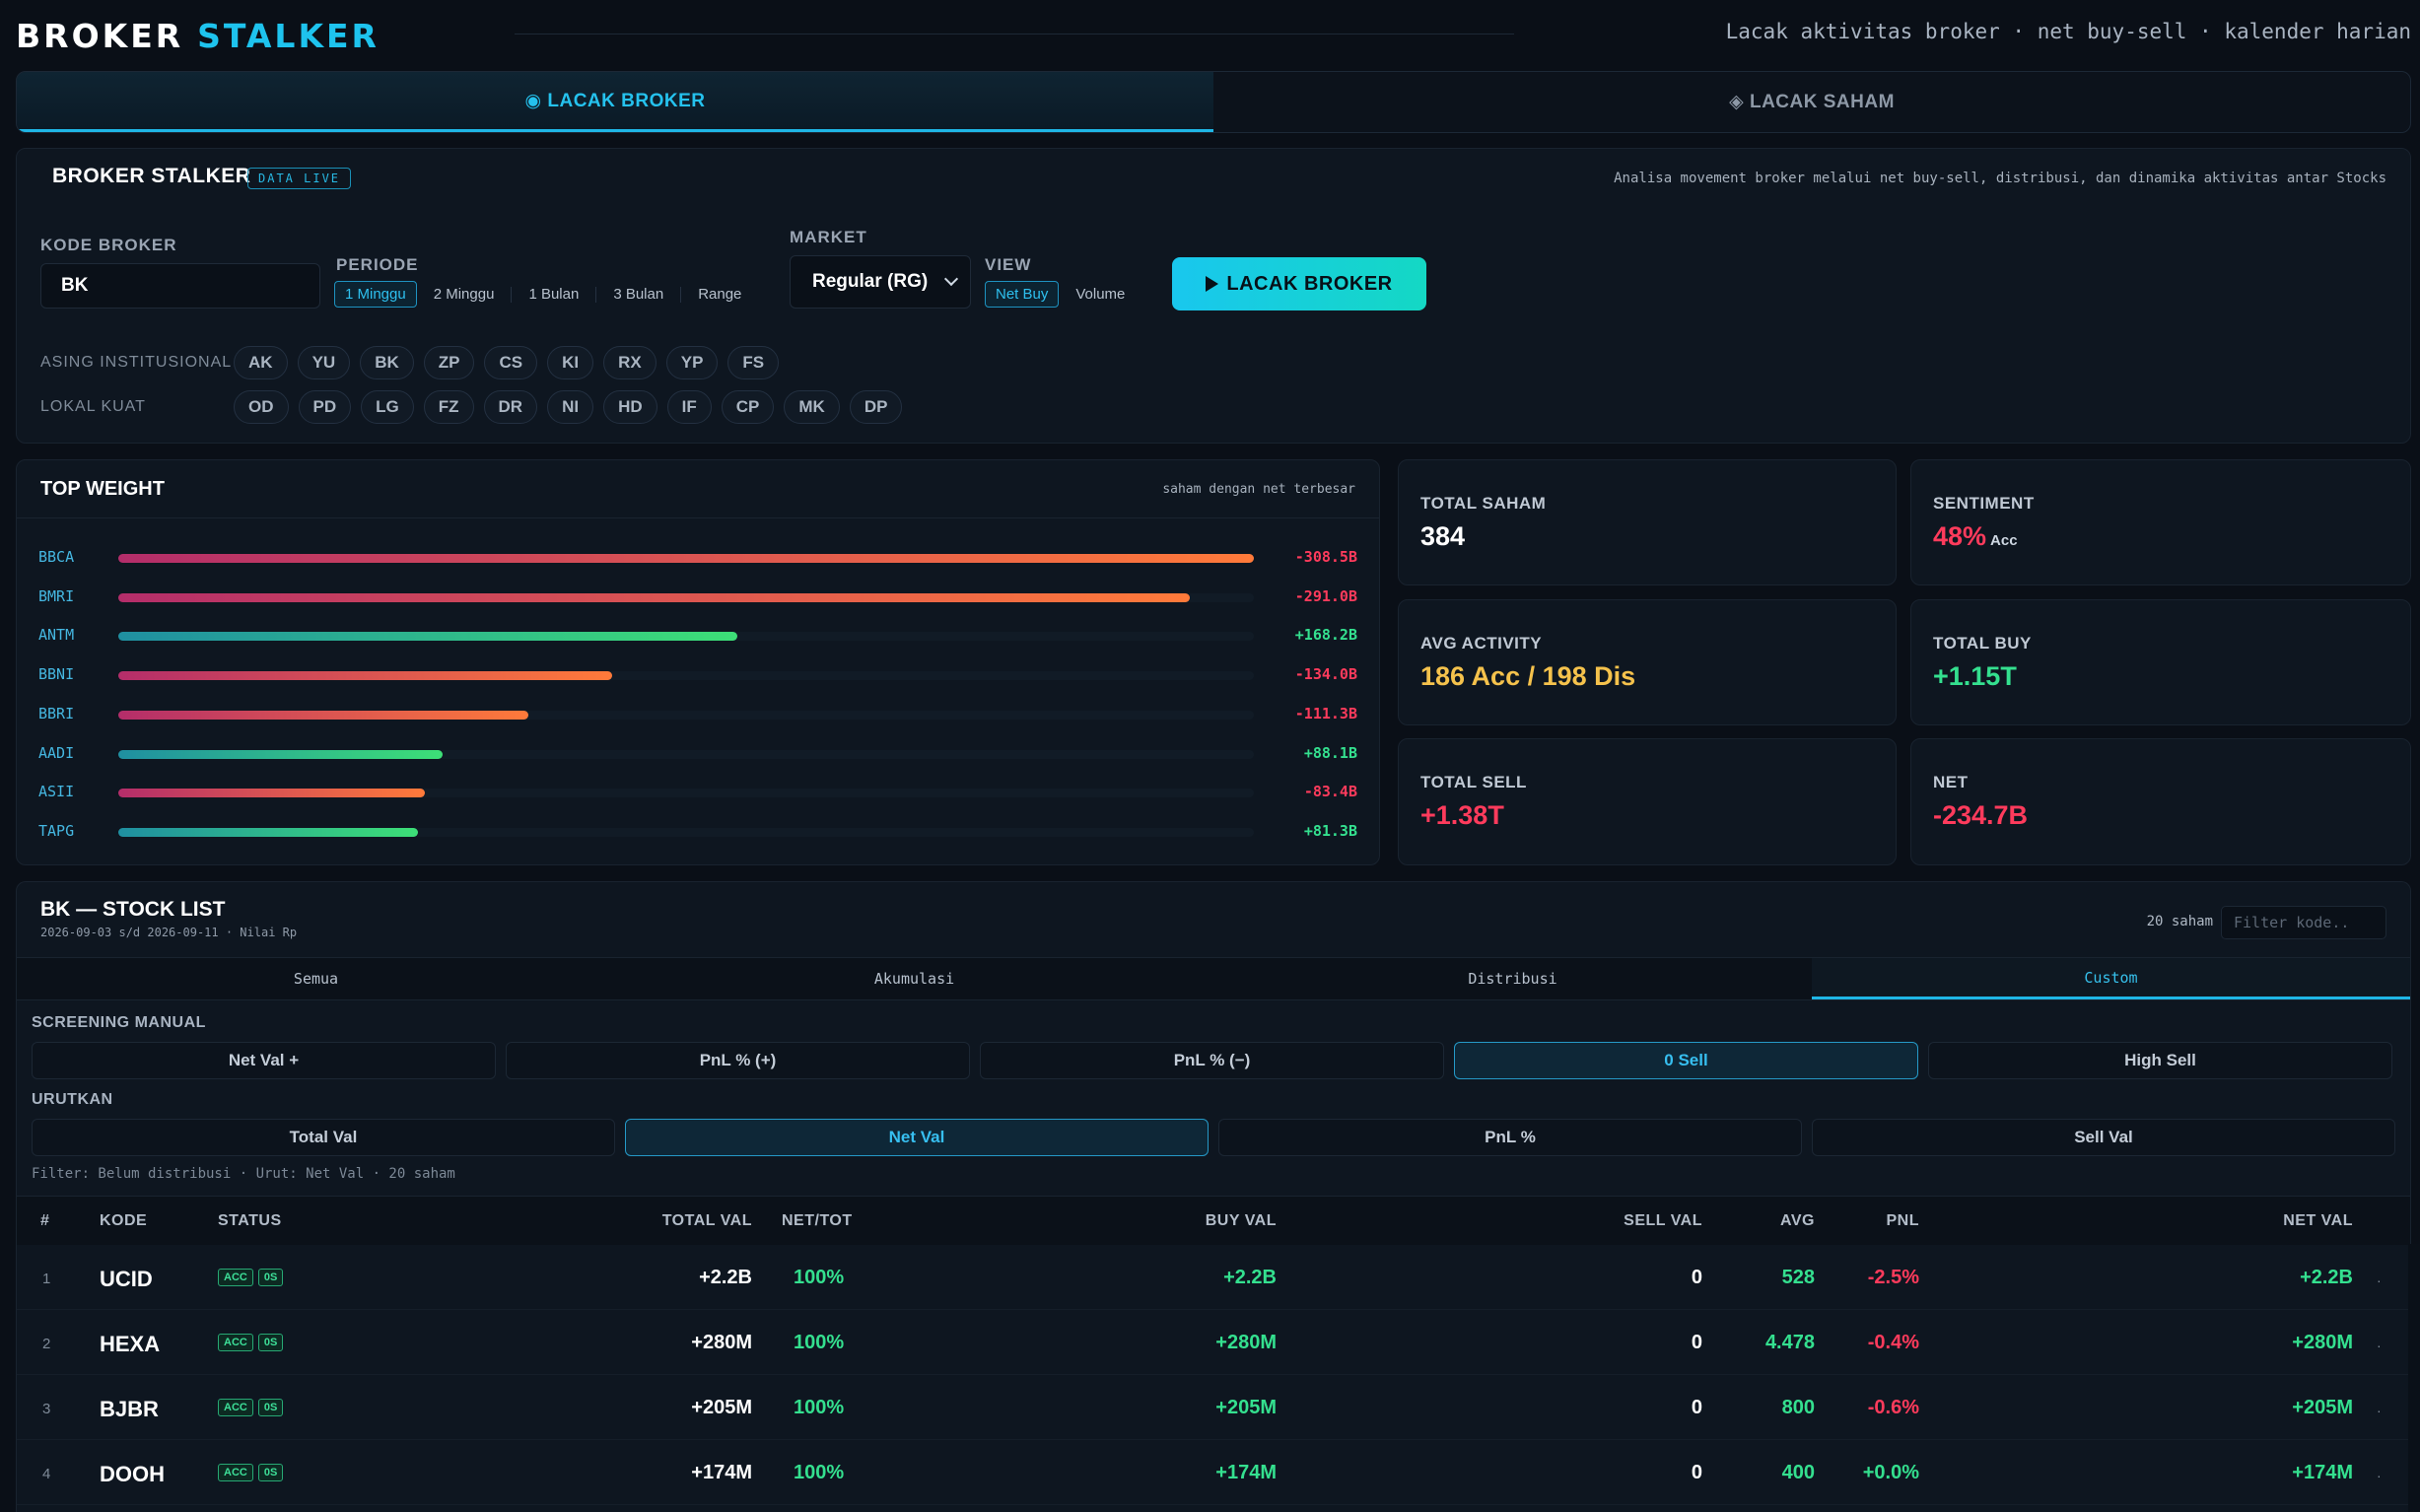 This screenshot has height=1512, width=2420. Describe the element at coordinates (129, 1409) in the screenshot. I see `row-kode: BJBR` at that location.